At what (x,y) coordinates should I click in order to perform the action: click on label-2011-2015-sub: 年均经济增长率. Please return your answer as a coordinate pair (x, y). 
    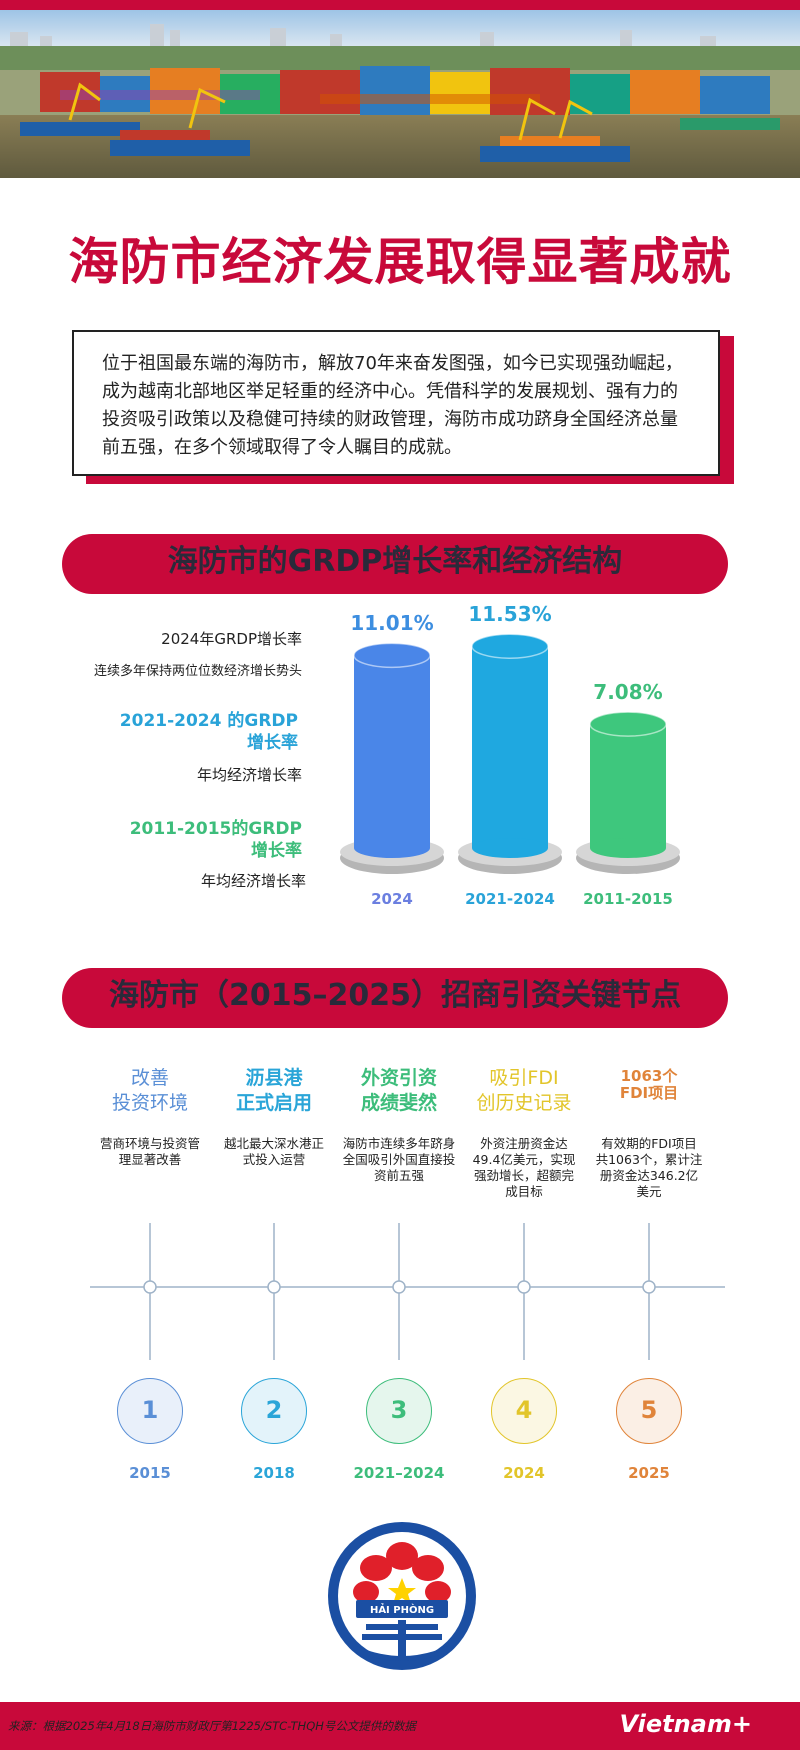
    Looking at the image, I should click on (253, 881).